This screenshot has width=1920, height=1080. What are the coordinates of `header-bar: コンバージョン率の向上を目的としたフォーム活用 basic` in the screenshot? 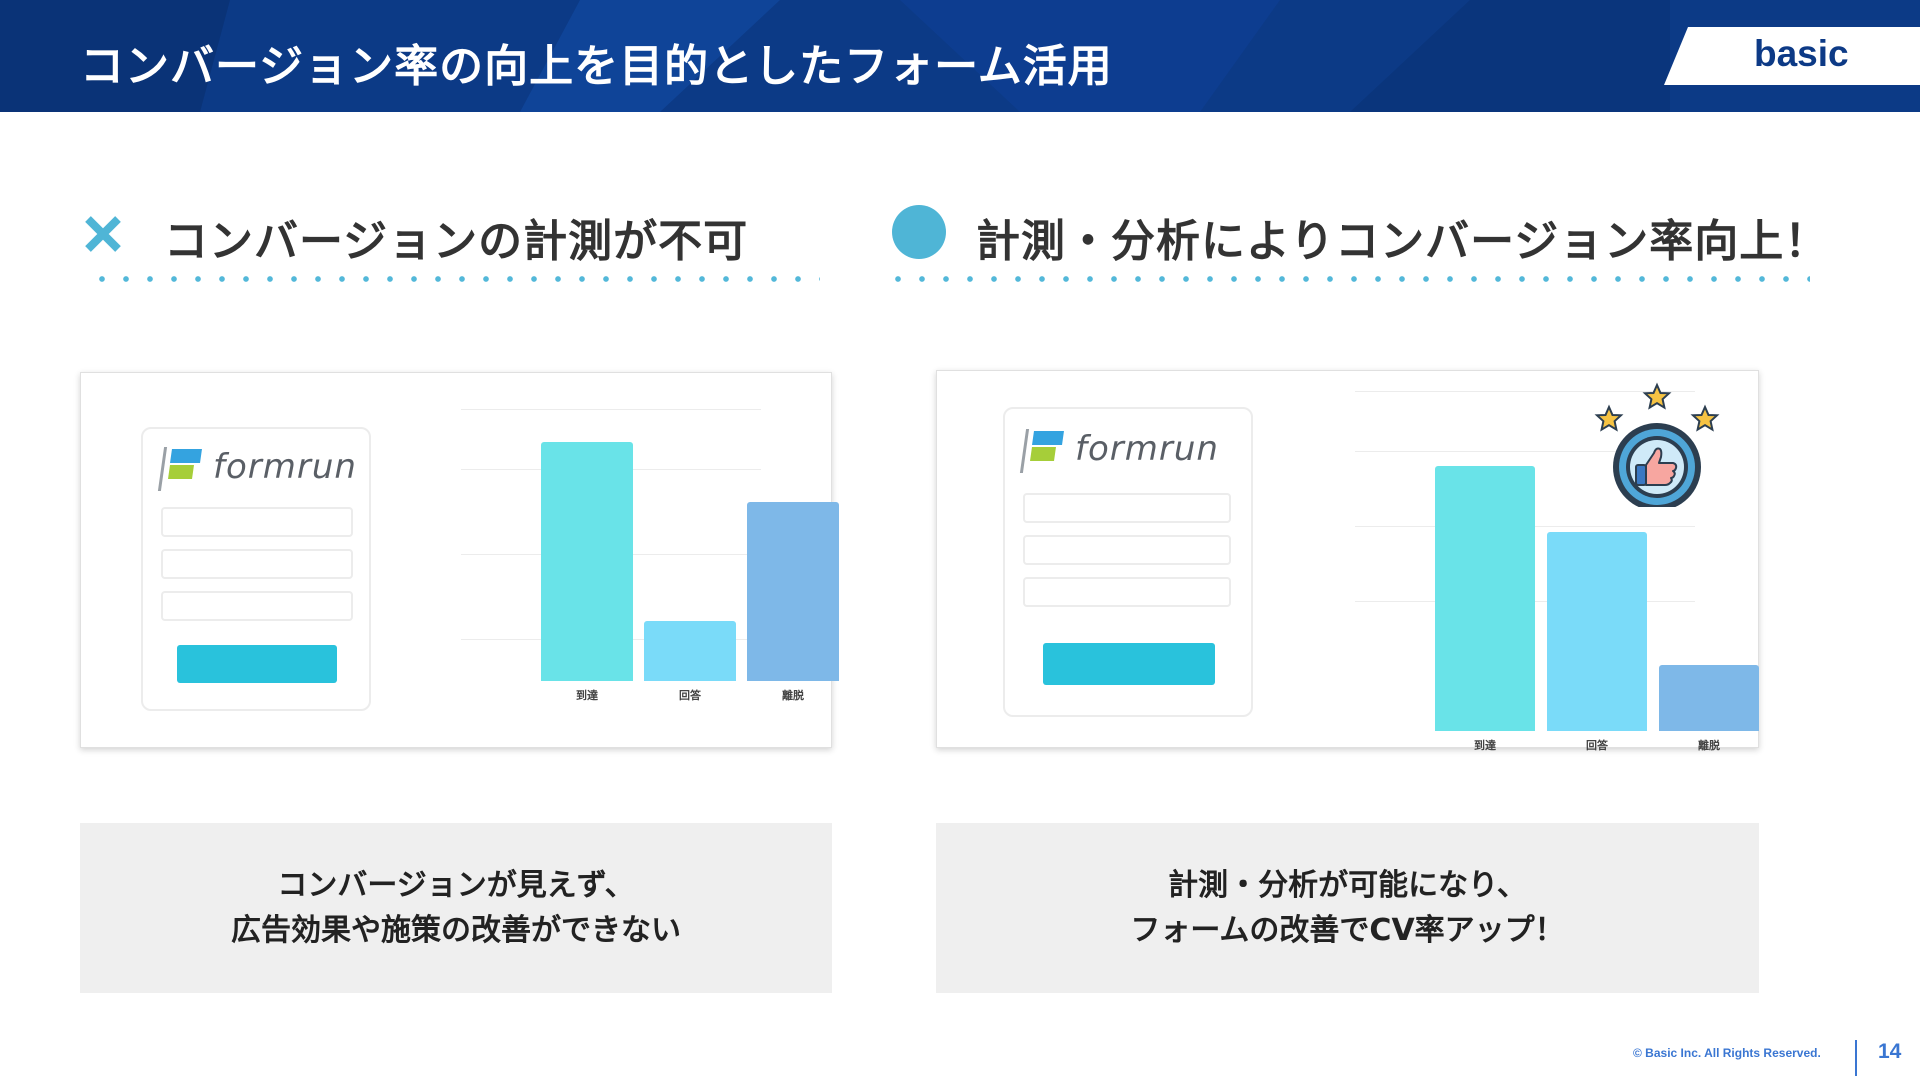 It's located at (960, 56).